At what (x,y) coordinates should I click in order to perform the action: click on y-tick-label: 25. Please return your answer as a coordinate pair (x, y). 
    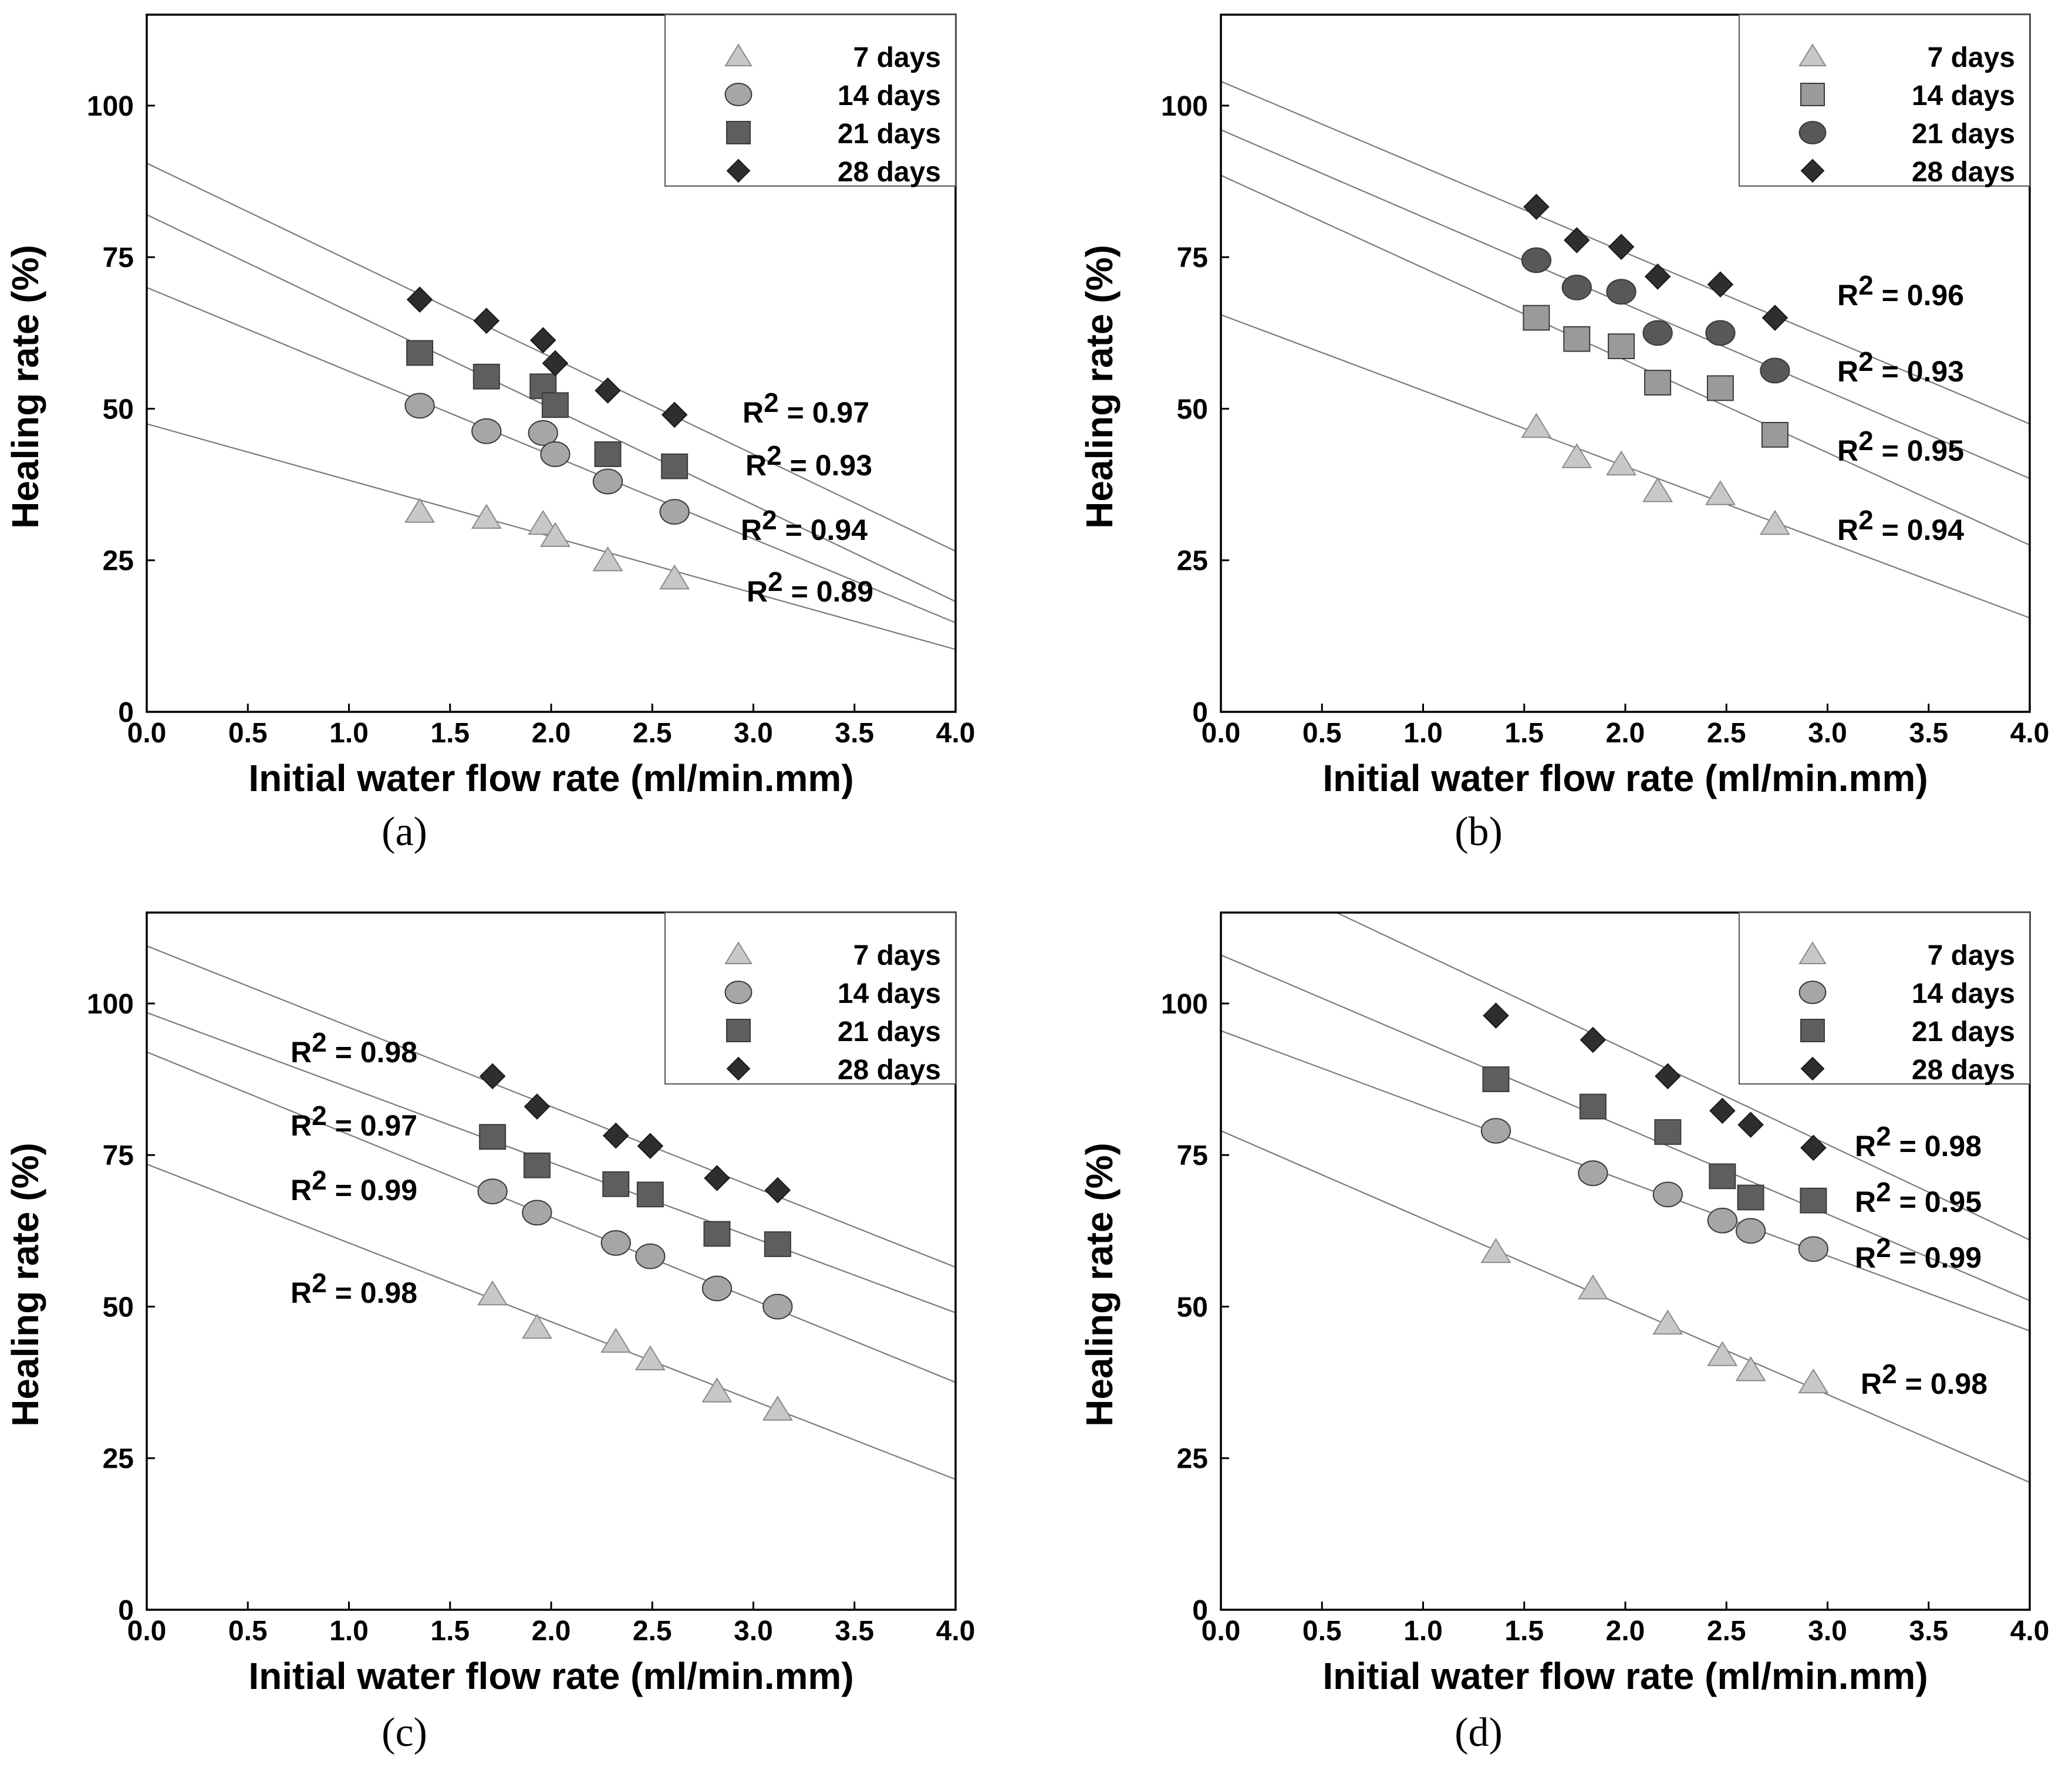
    Looking at the image, I should click on (118, 561).